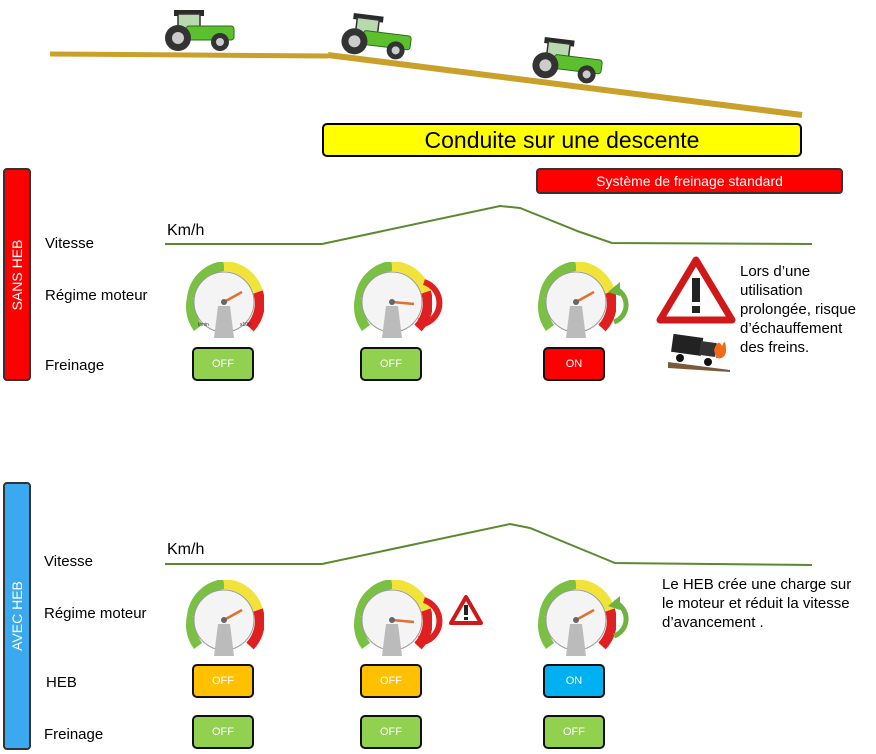  What do you see at coordinates (574, 681) in the screenshot?
I see `heb-state-3: ON` at bounding box center [574, 681].